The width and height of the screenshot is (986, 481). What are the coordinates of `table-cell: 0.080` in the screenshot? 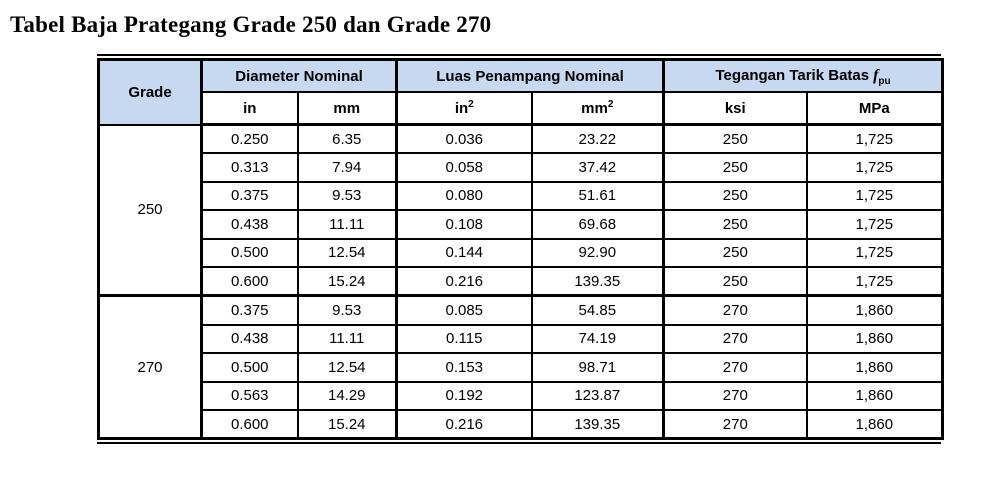 It's located at (464, 196).